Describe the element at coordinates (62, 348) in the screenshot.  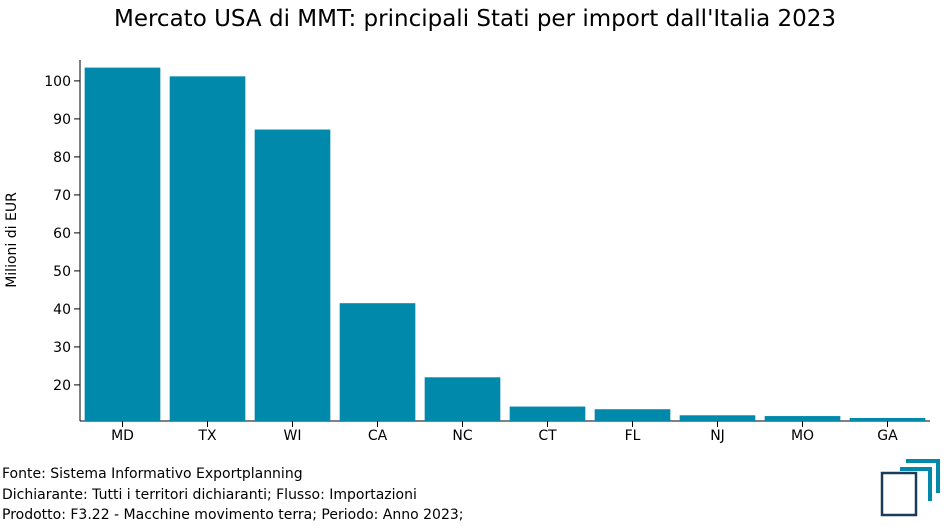
I see `y-tick-label: 30` at that location.